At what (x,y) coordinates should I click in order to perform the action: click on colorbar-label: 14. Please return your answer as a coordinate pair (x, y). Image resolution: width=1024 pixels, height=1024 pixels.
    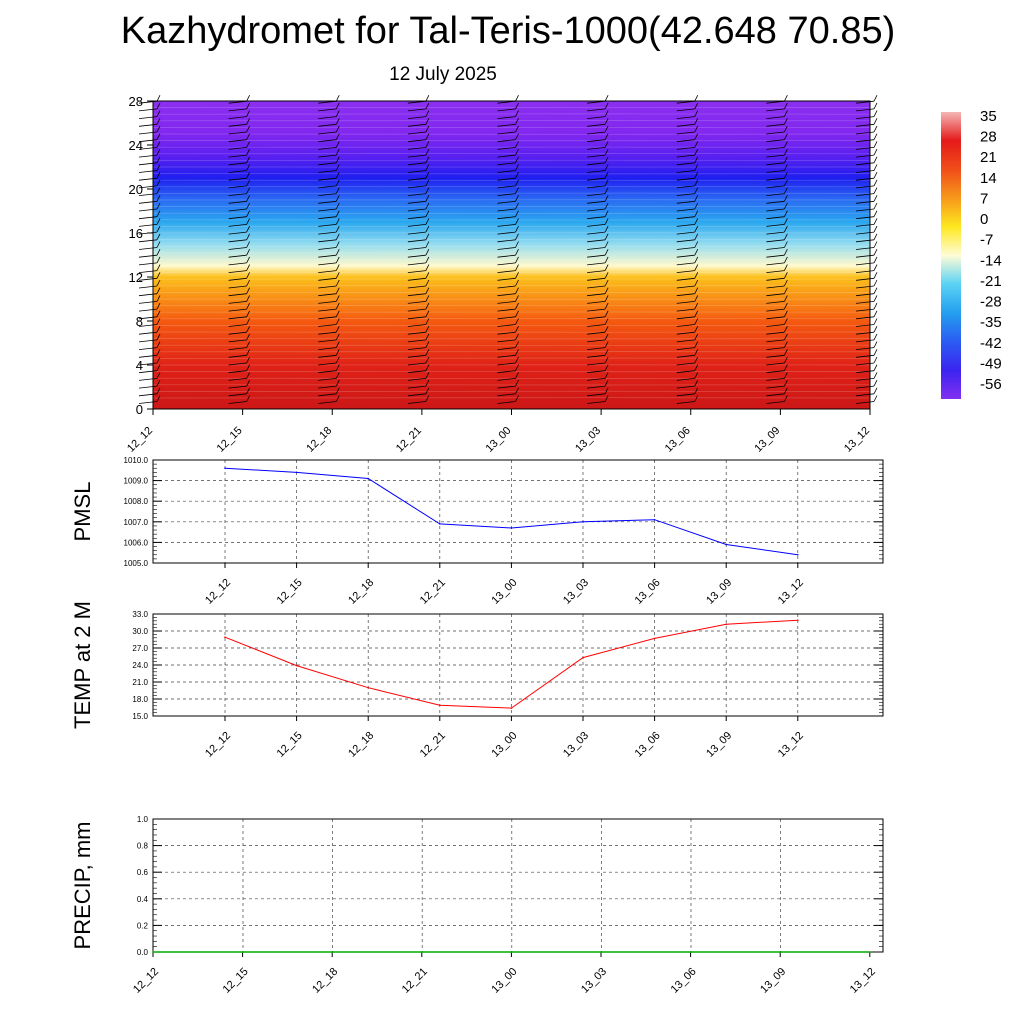
    Looking at the image, I should click on (988, 178).